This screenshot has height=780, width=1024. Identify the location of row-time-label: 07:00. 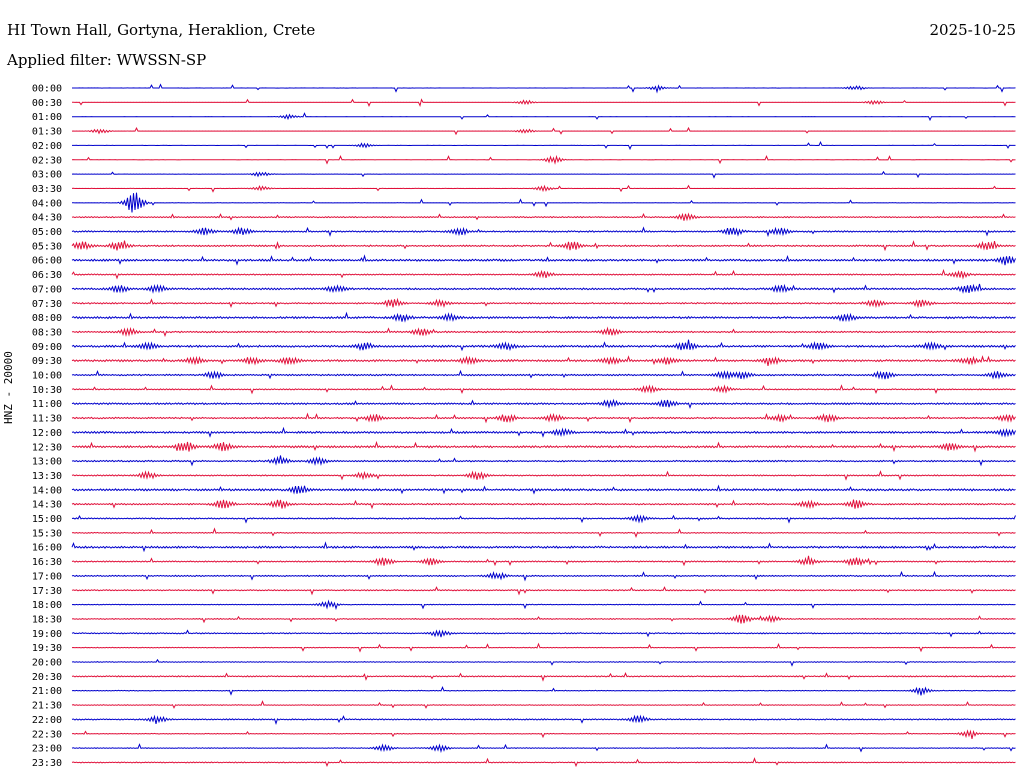
(47, 289).